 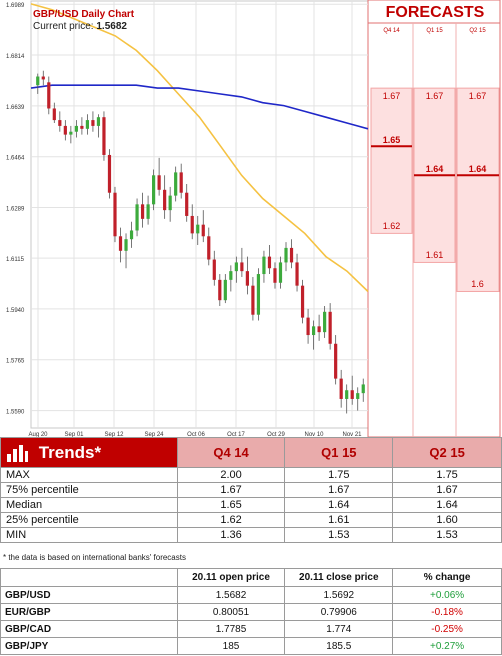 What do you see at coordinates (15, 311) in the screenshot?
I see `y-tick-label: 1.5940` at bounding box center [15, 311].